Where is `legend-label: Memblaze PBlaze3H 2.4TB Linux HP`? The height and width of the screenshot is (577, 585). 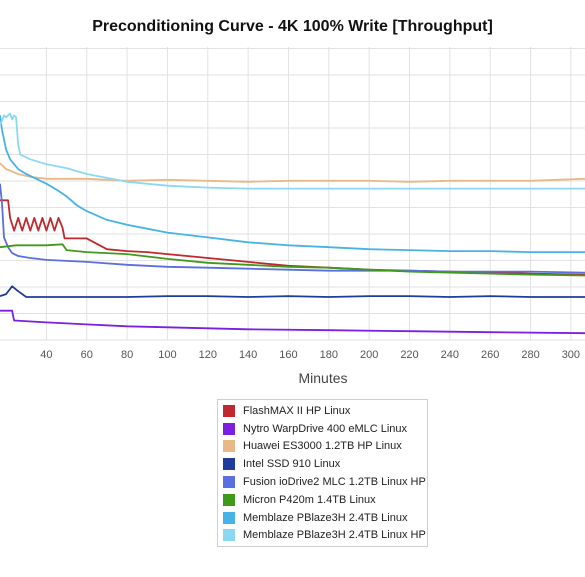
legend-label: Memblaze PBlaze3H 2.4TB Linux HP is located at coordinates (334, 535).